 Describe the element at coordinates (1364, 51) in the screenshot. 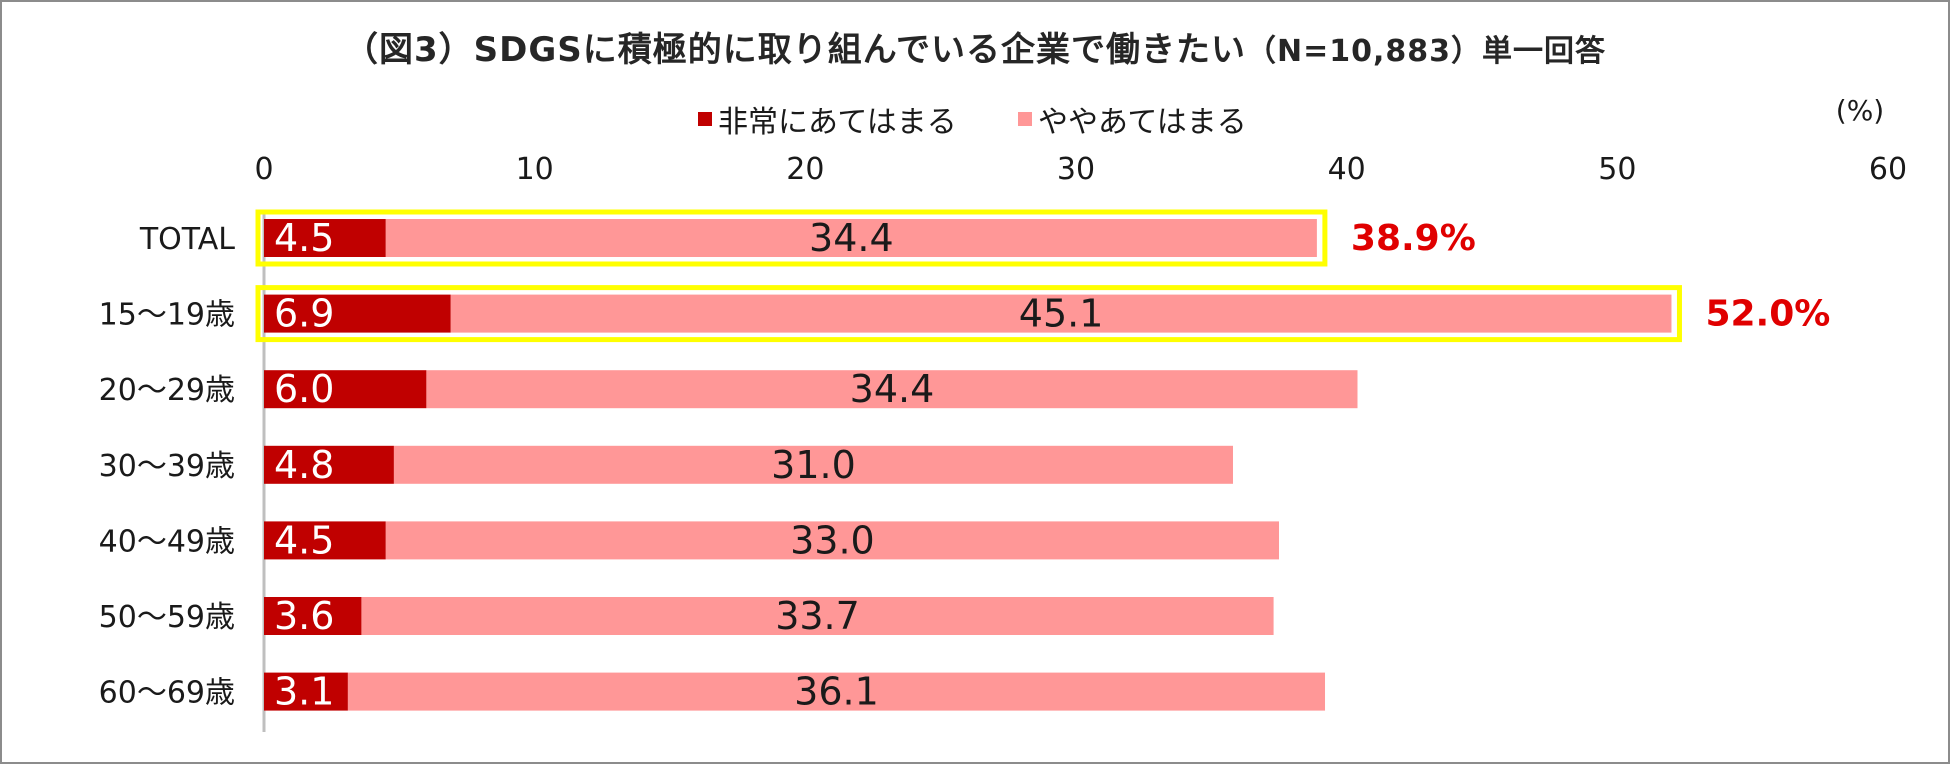

I see `chart-title-sample-size: （N=10,883）` at that location.